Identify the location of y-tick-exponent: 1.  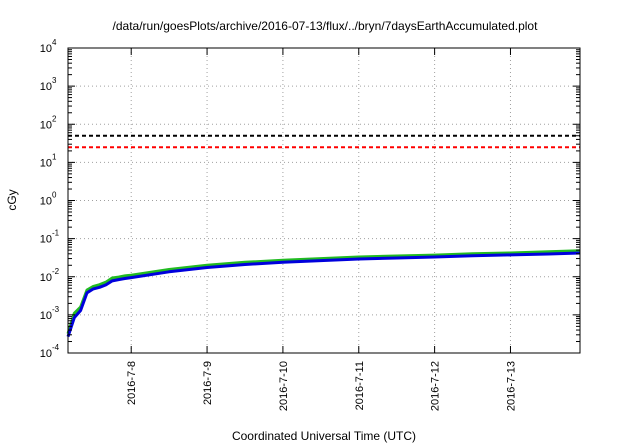
(54, 156).